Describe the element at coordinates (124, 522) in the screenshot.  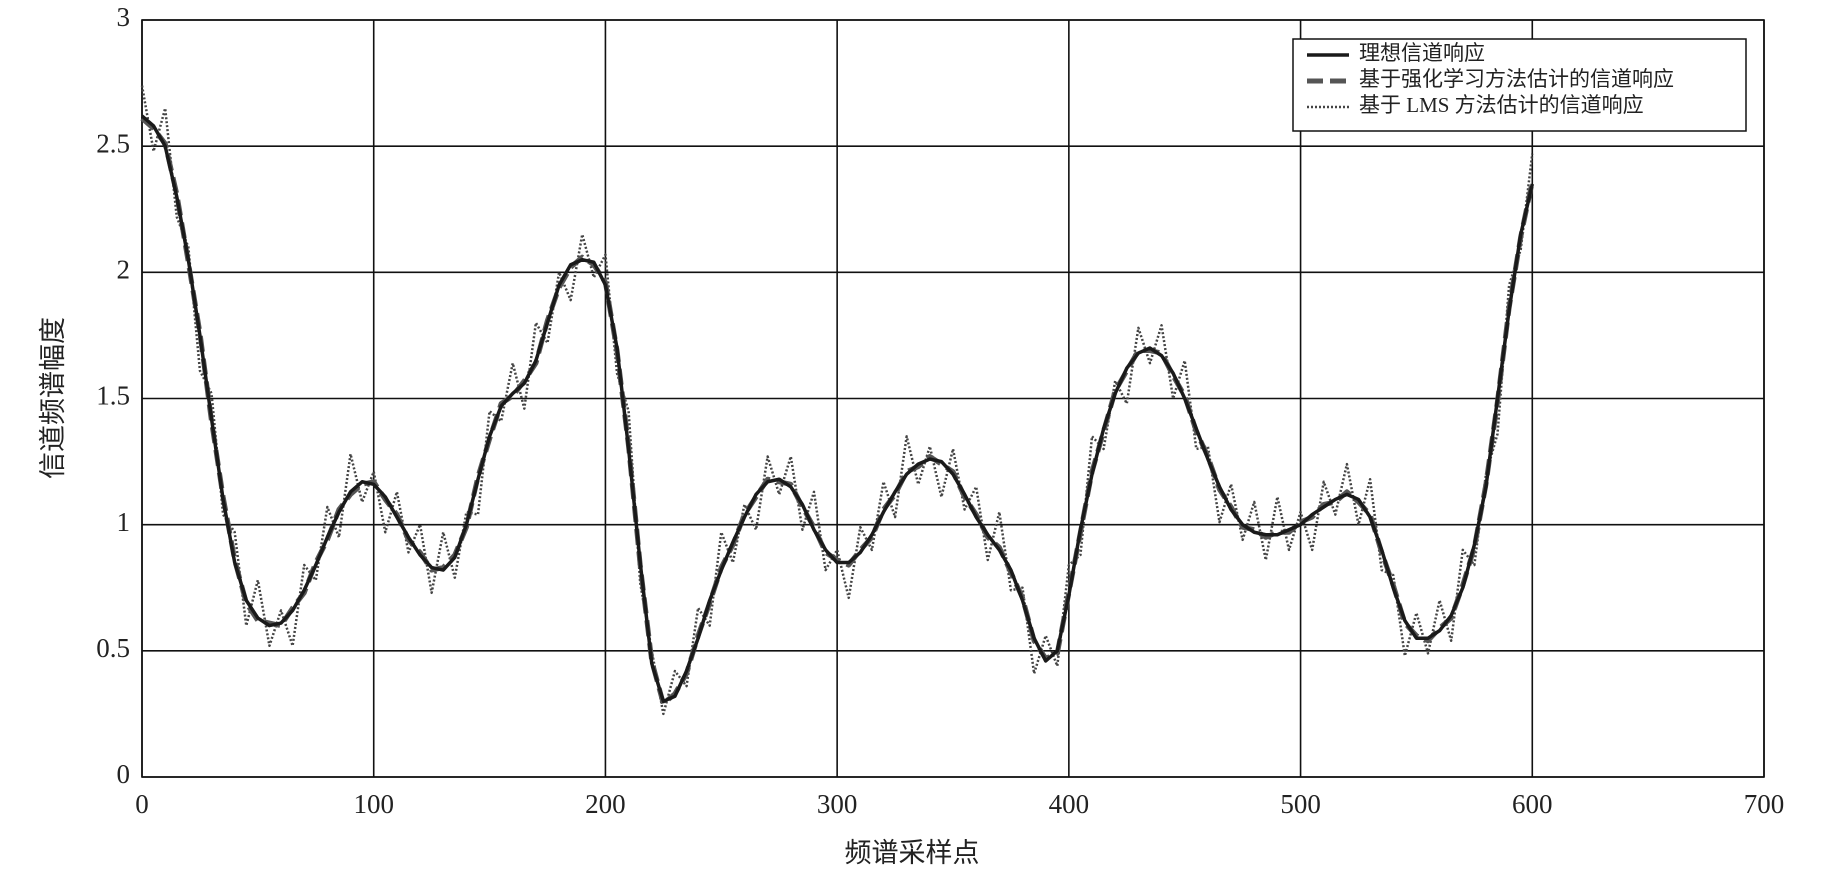
I see `y-tick-label: 1` at that location.